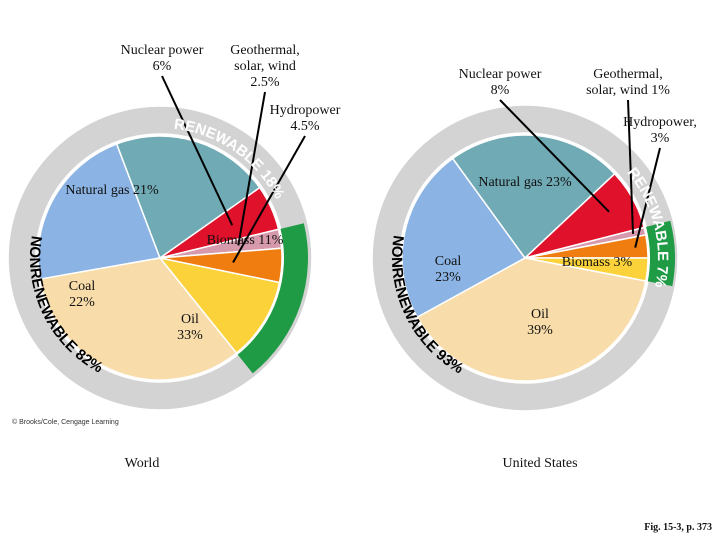 The height and width of the screenshot is (540, 720). Describe the element at coordinates (525, 182) in the screenshot. I see `us-label-natural-gas: Natural gas 23%` at that location.